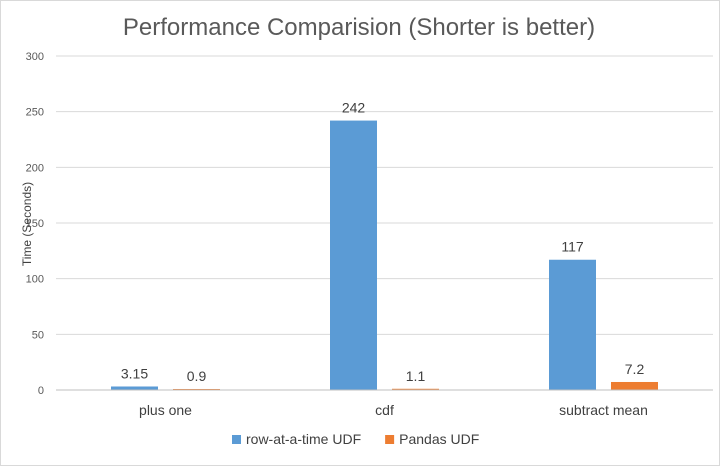 This screenshot has height=467, width=720. What do you see at coordinates (35, 224) in the screenshot?
I see `y-tick-label: 150` at bounding box center [35, 224].